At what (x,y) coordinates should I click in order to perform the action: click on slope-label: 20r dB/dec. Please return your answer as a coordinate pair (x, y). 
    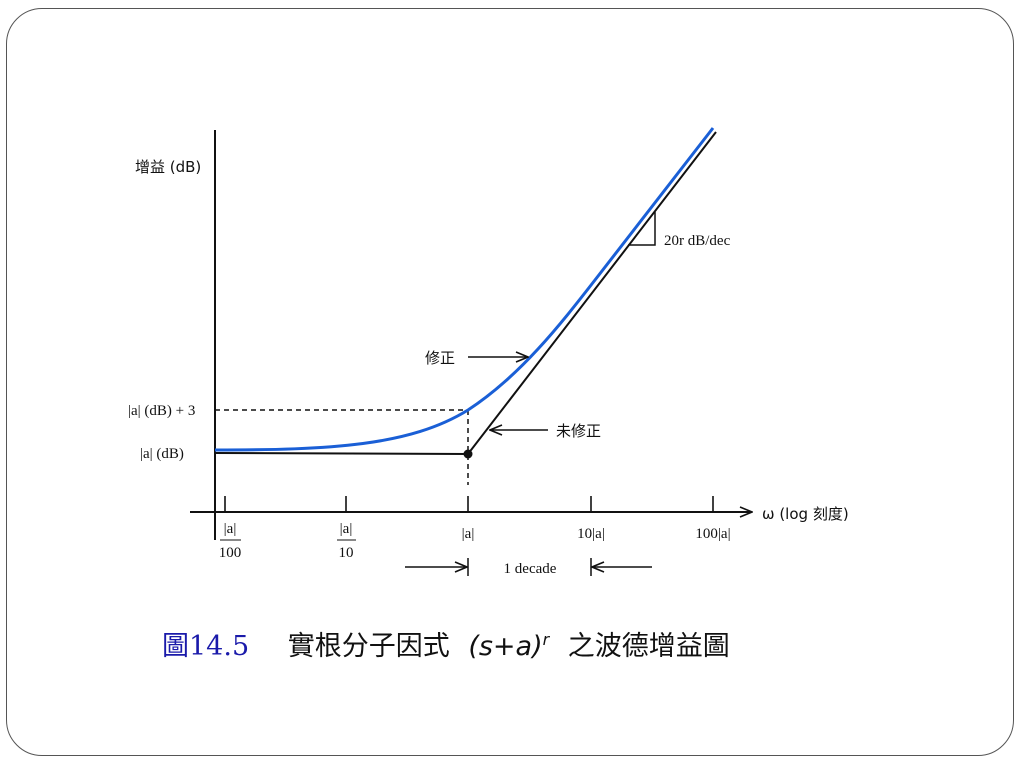
    Looking at the image, I should click on (697, 241).